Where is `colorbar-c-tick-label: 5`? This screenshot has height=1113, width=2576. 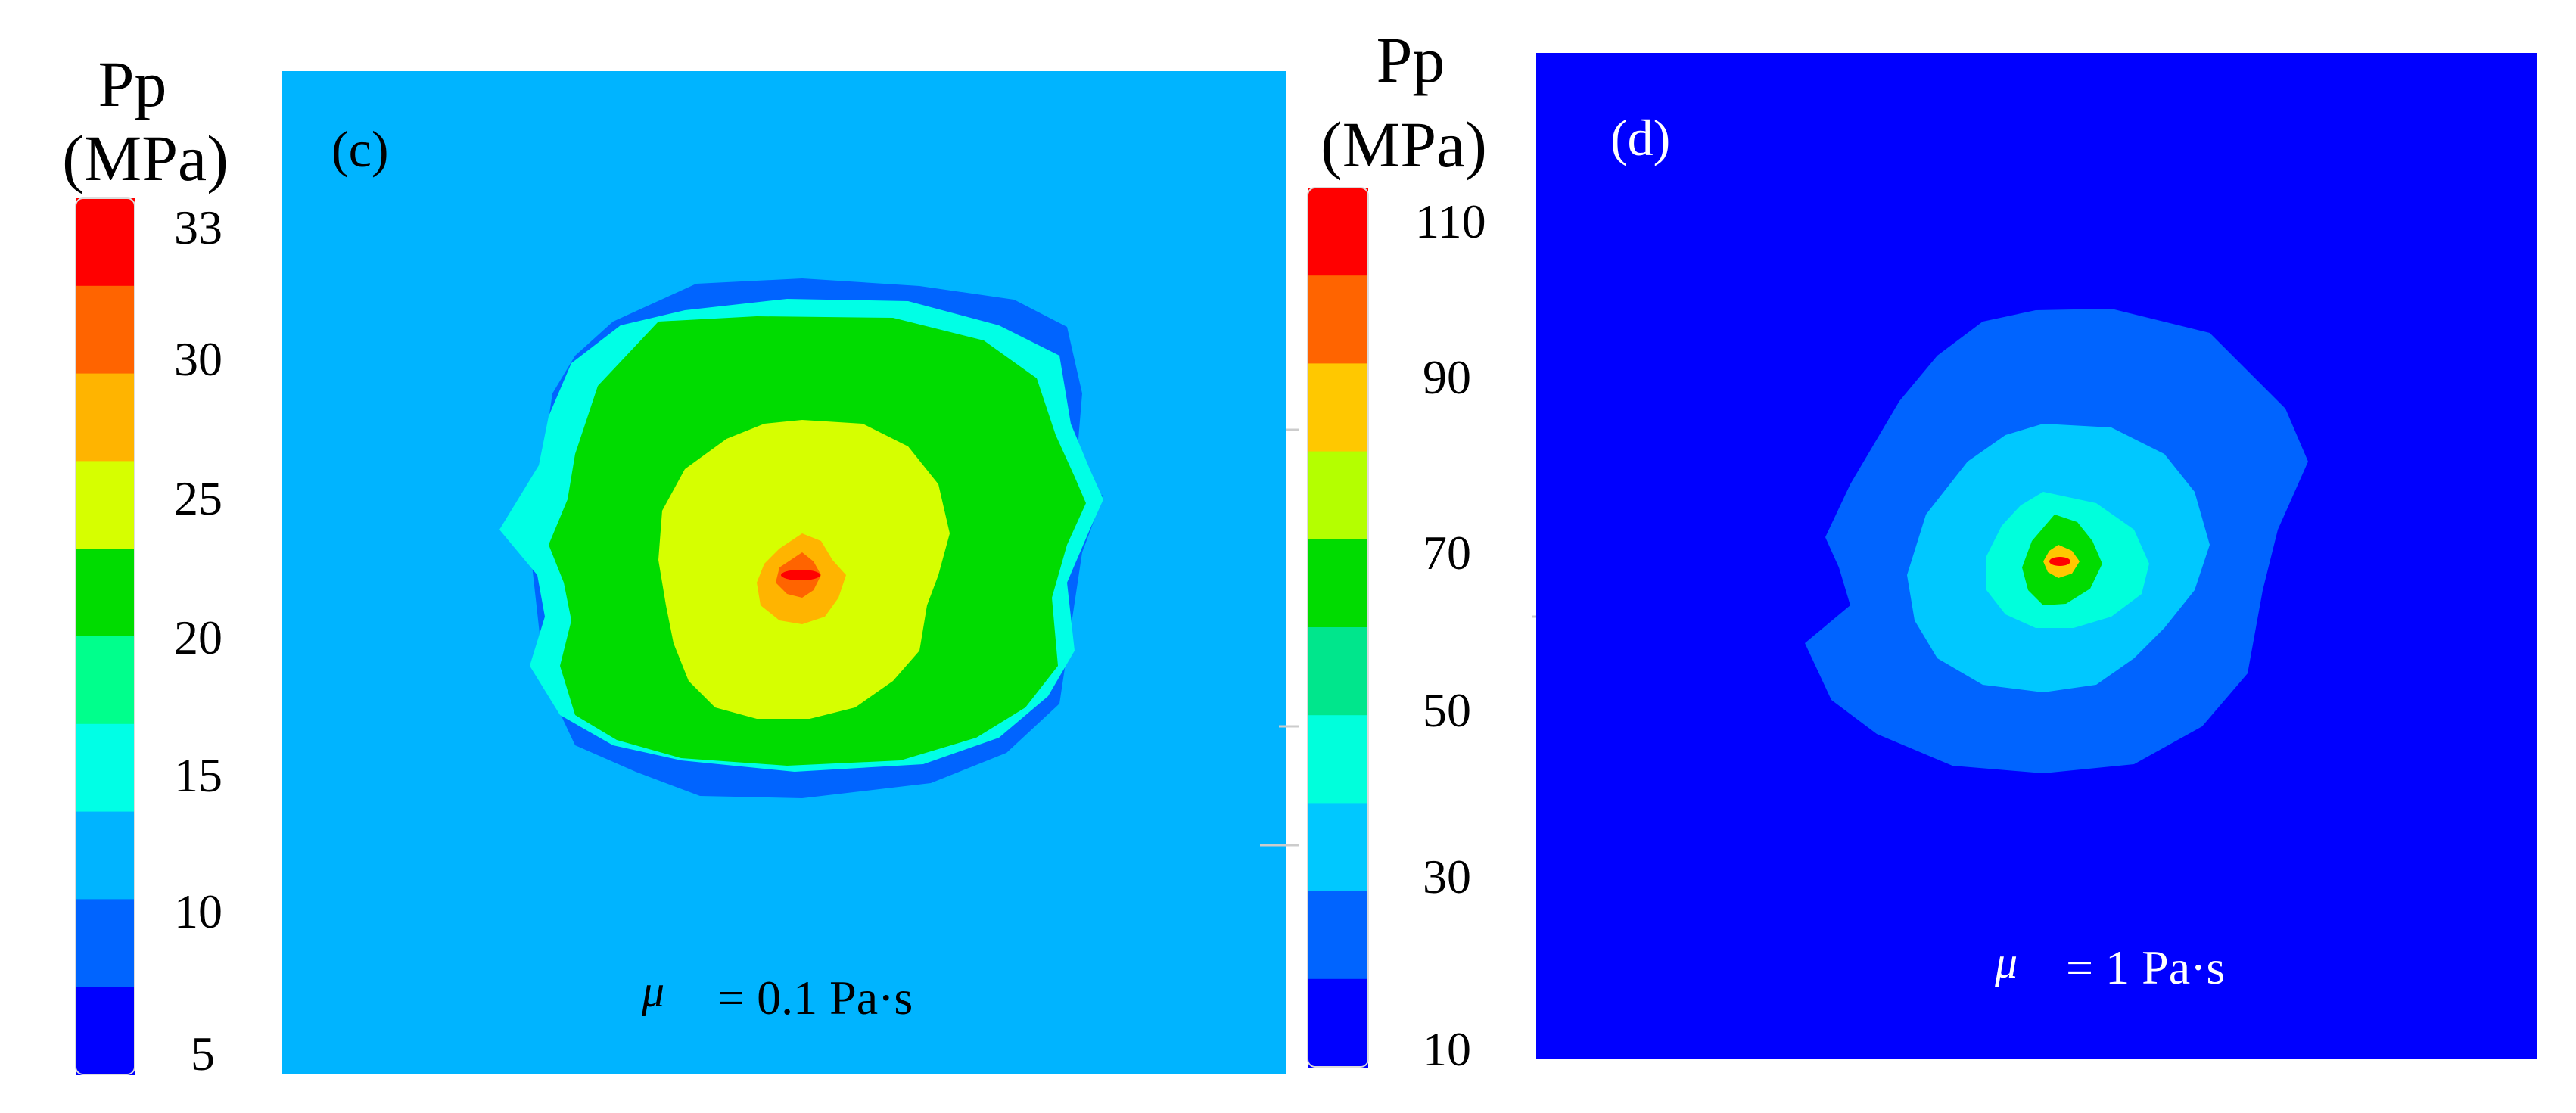 colorbar-c-tick-label: 5 is located at coordinates (203, 1053).